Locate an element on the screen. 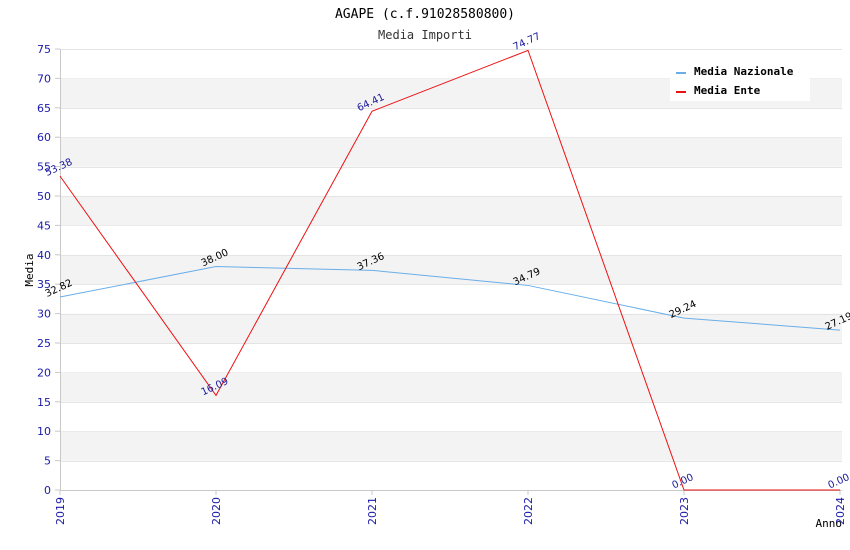 Image resolution: width=850 pixels, height=550 pixels. chart-title: AGAPE (c.f.91028580800) is located at coordinates (425, 14).